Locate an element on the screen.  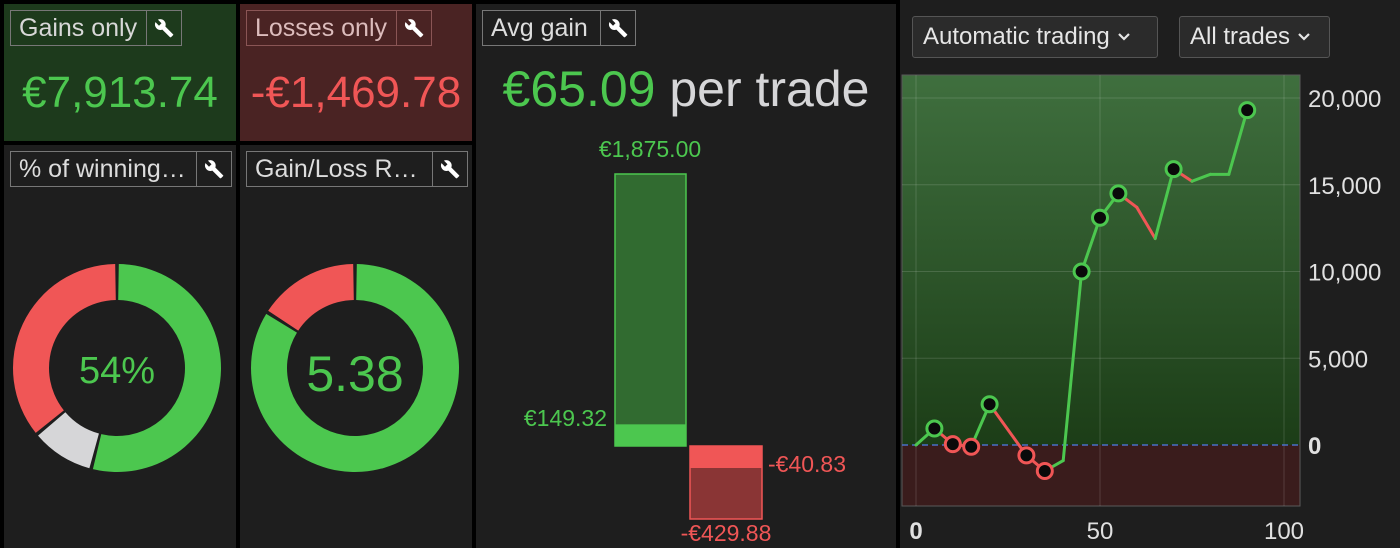
gains-value: €7,913.74 is located at coordinates (120, 92).